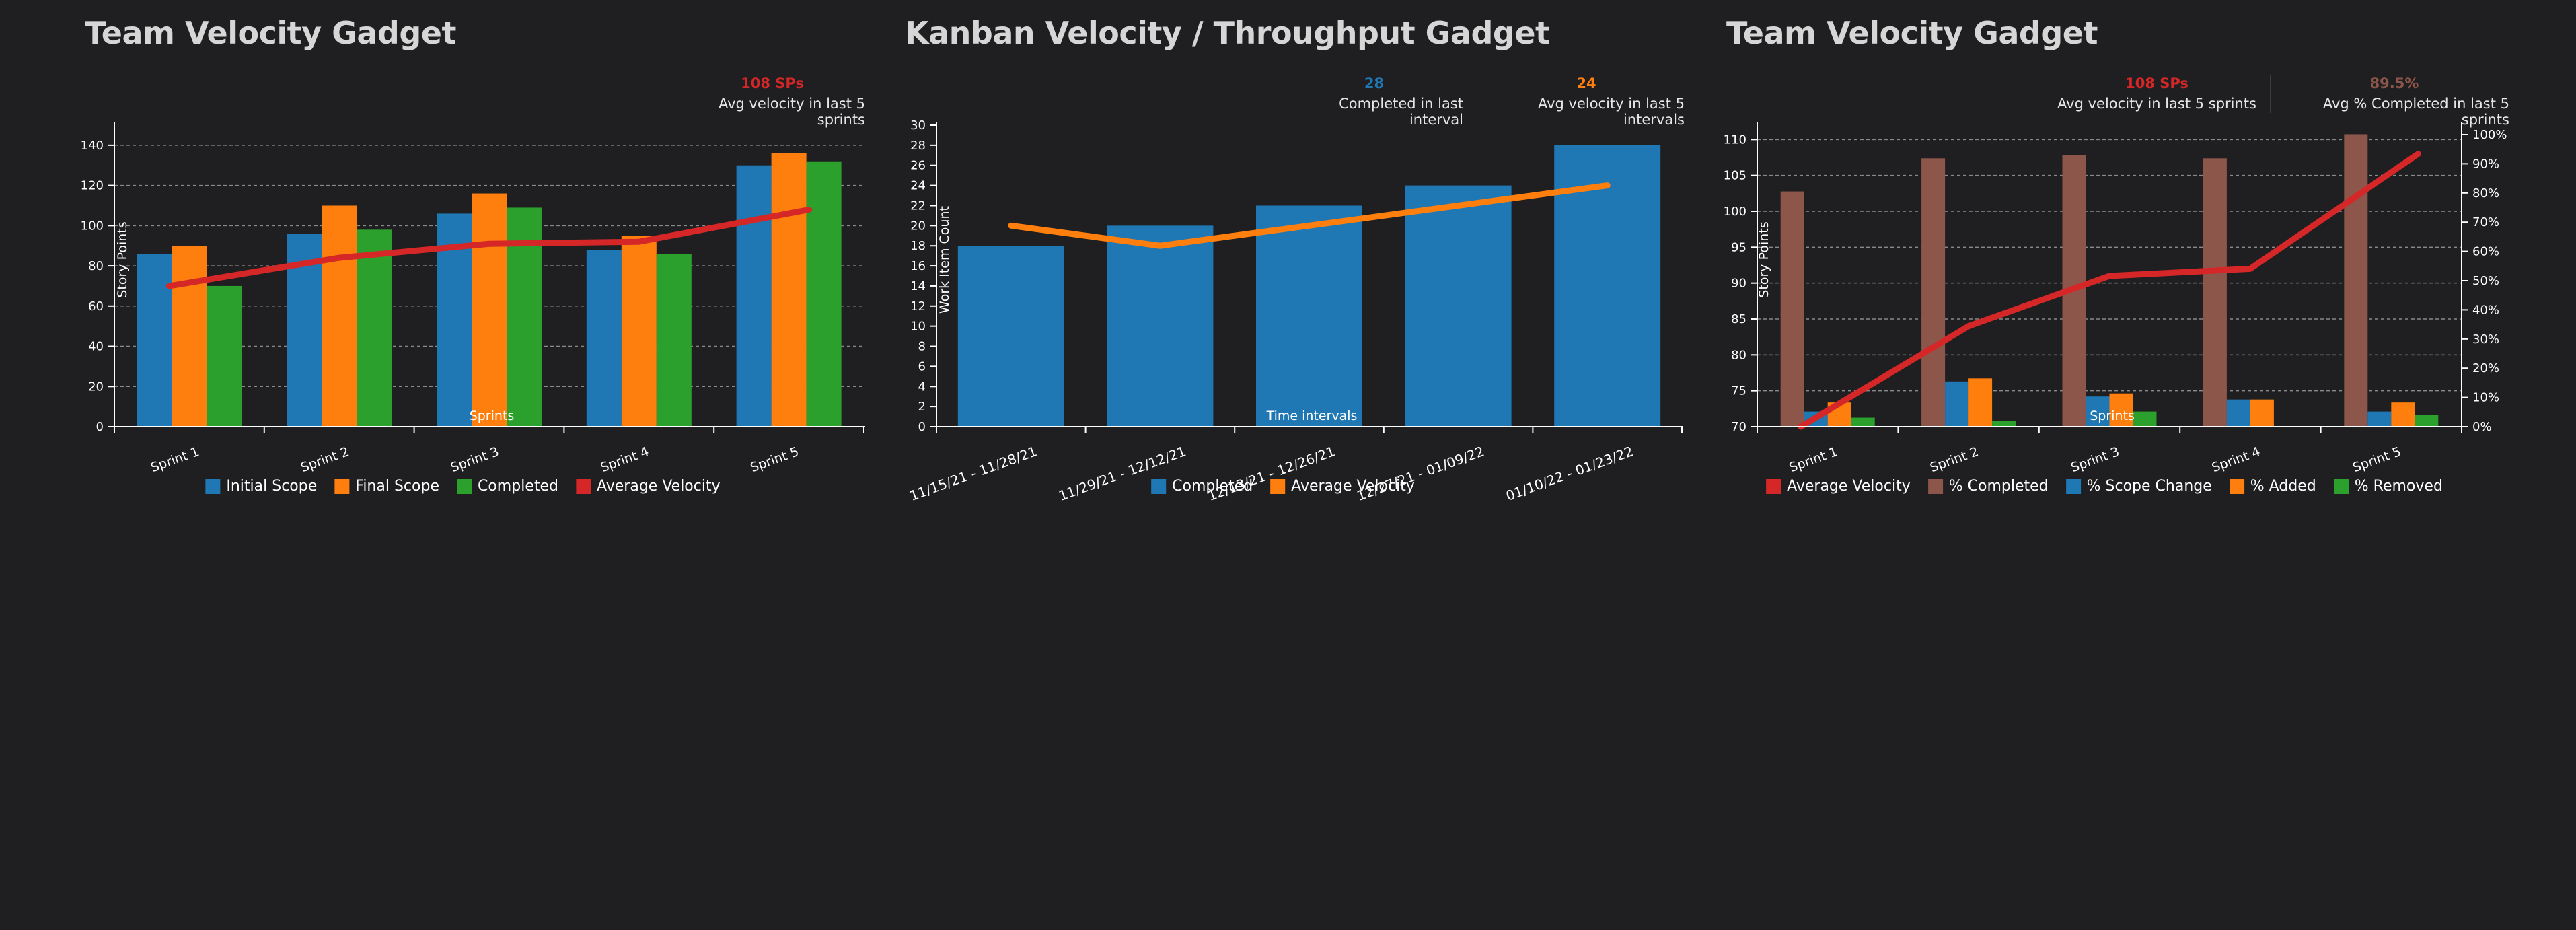 The image size is (2576, 930). What do you see at coordinates (918, 327) in the screenshot?
I see `y-tick-label: 10` at bounding box center [918, 327].